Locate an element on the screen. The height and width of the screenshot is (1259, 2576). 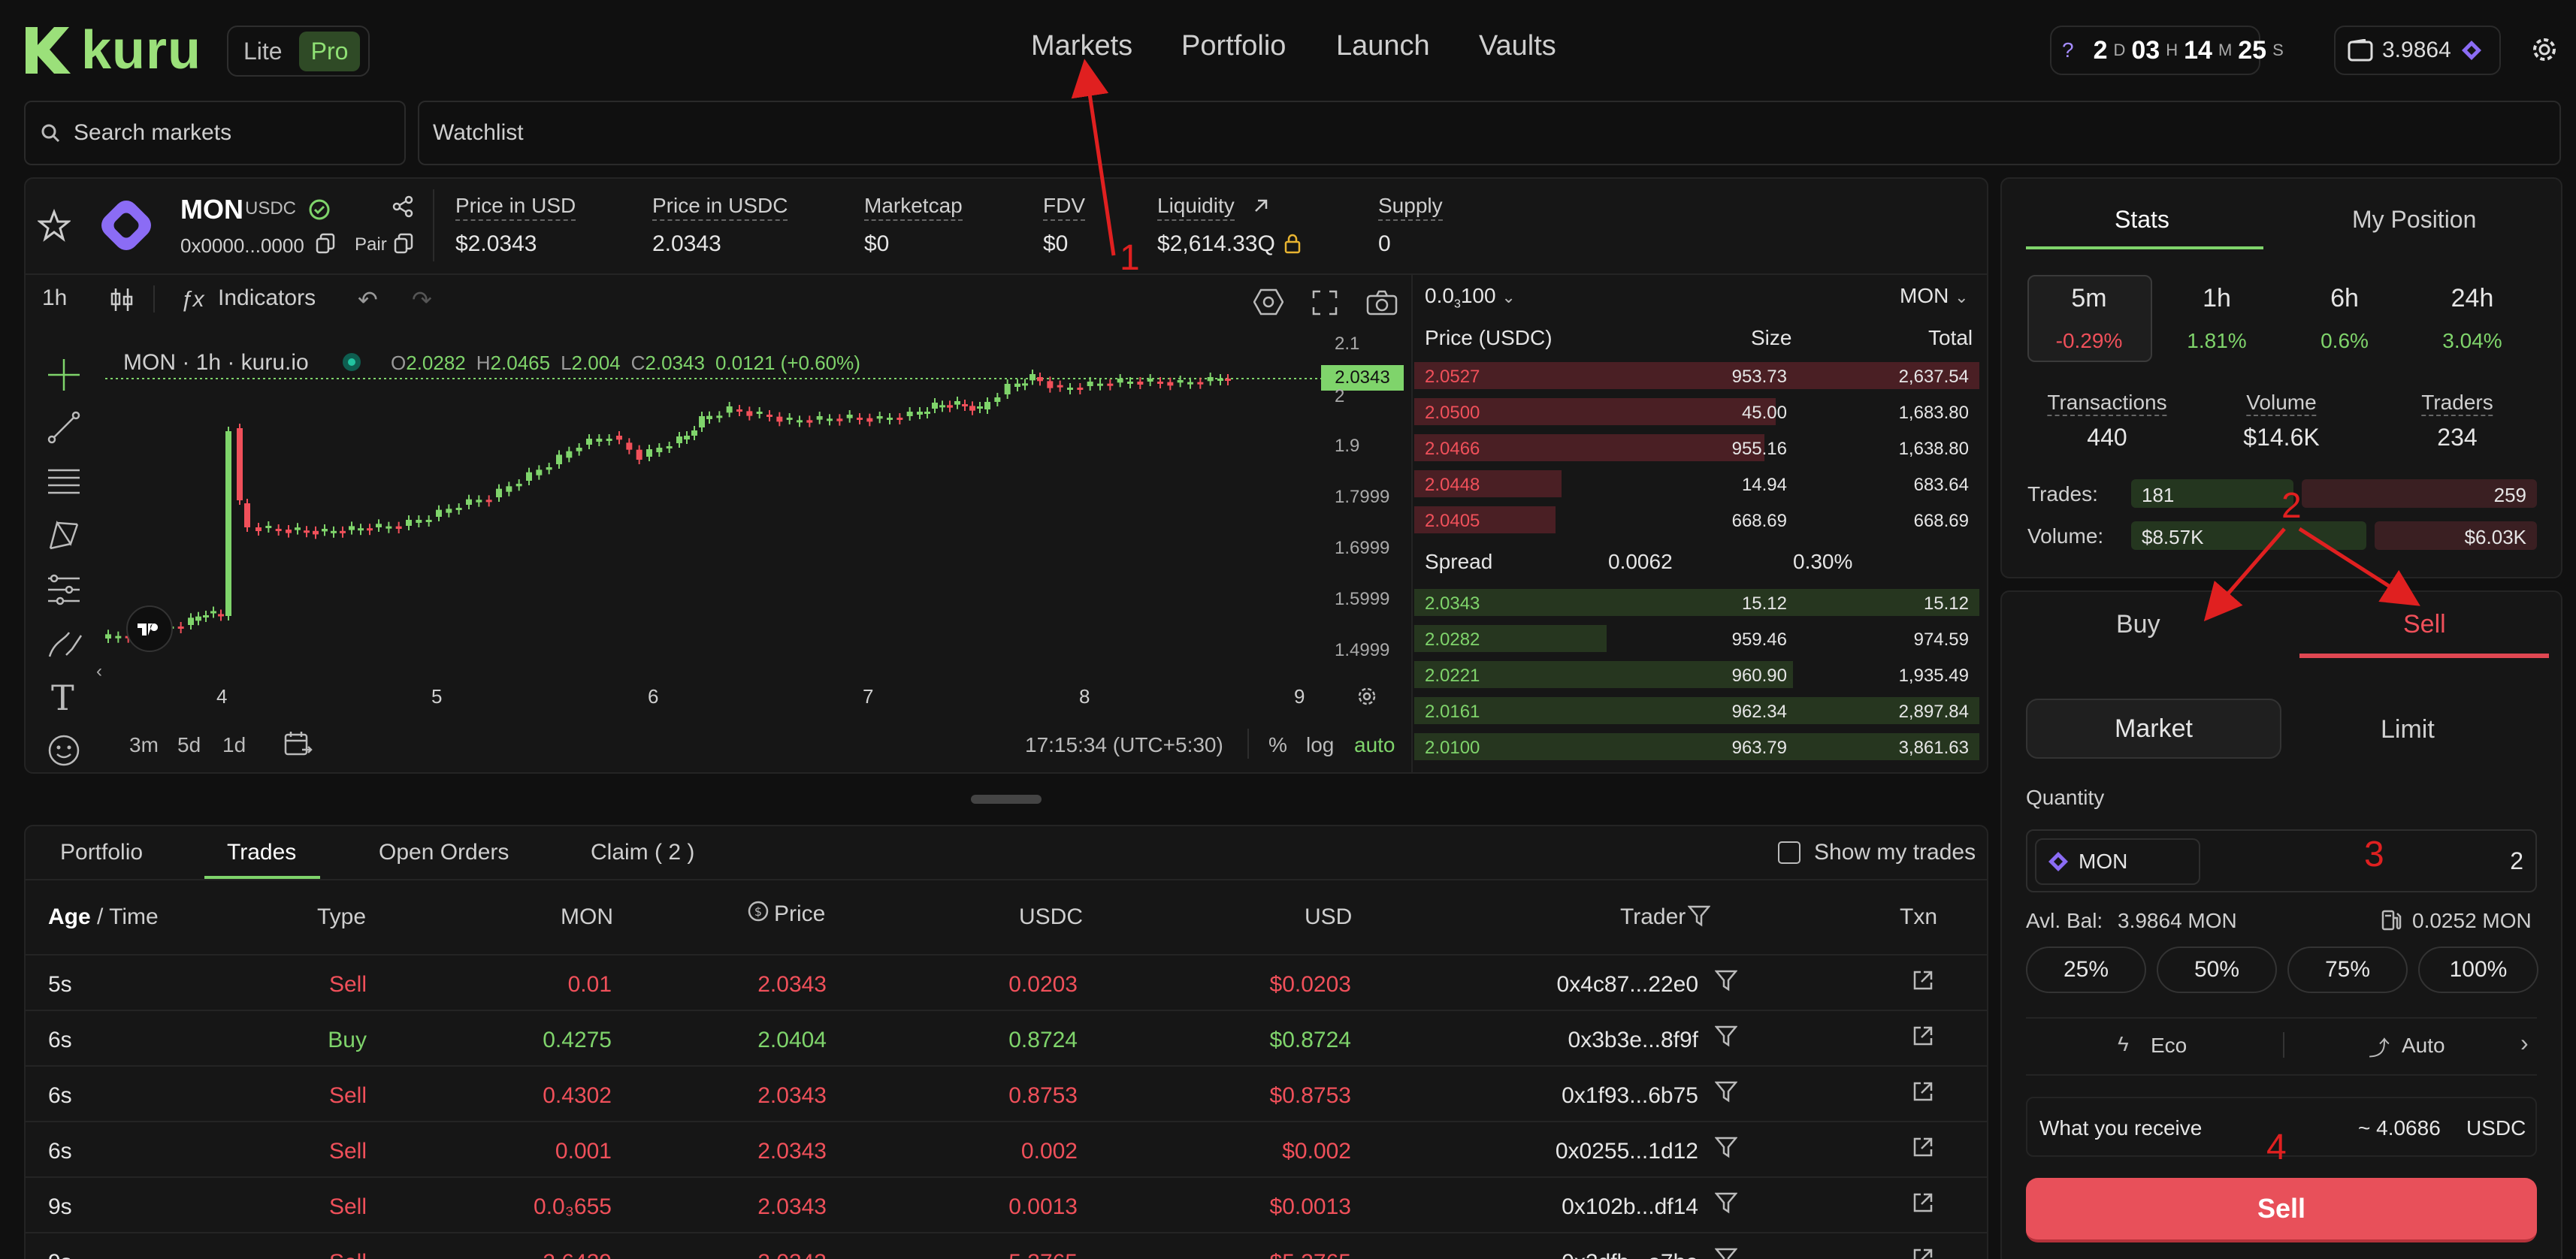
range-5d: 5d is located at coordinates (189, 744).